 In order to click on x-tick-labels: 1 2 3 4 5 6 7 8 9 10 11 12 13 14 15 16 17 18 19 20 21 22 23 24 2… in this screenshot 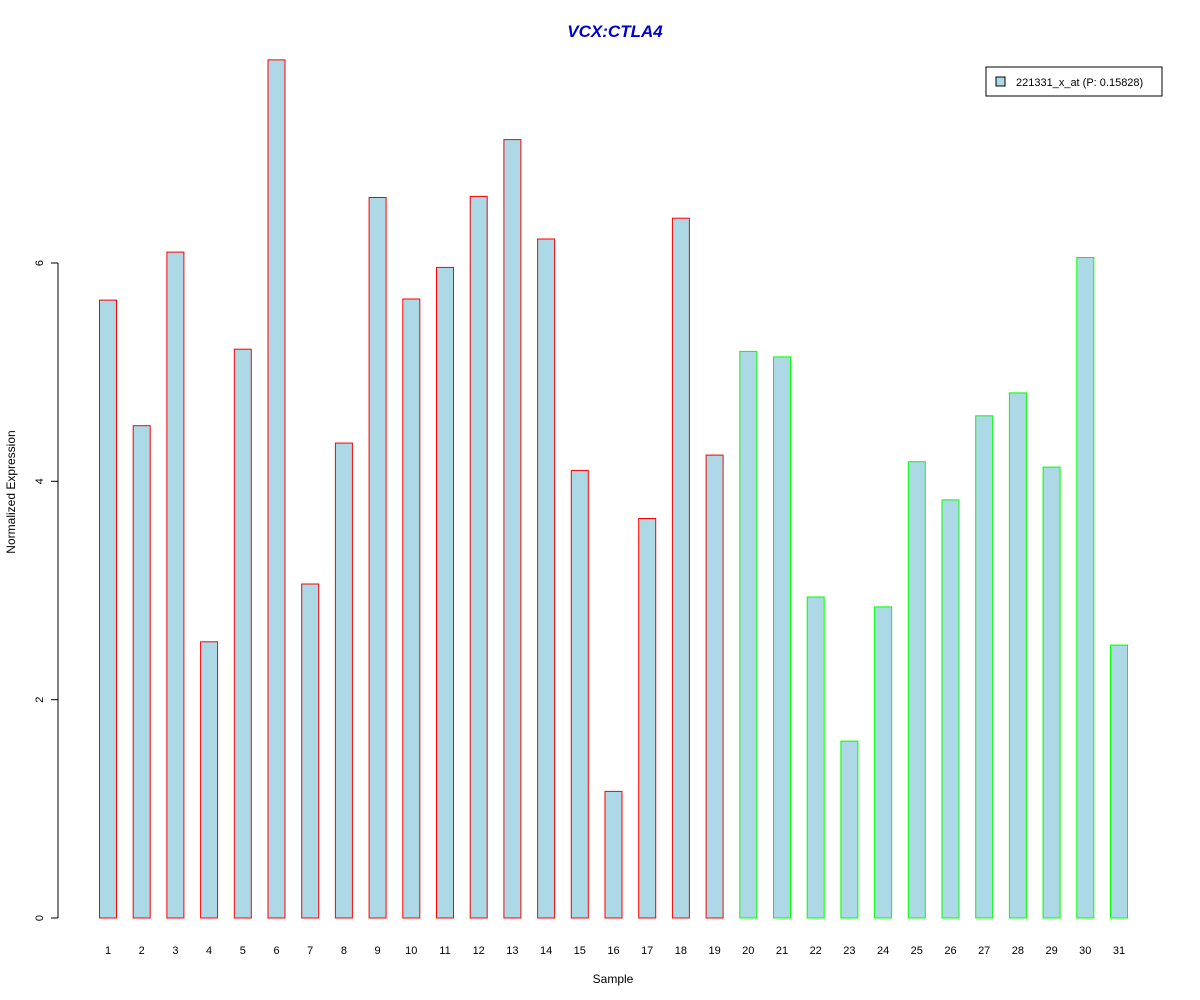, I will do `click(615, 951)`.